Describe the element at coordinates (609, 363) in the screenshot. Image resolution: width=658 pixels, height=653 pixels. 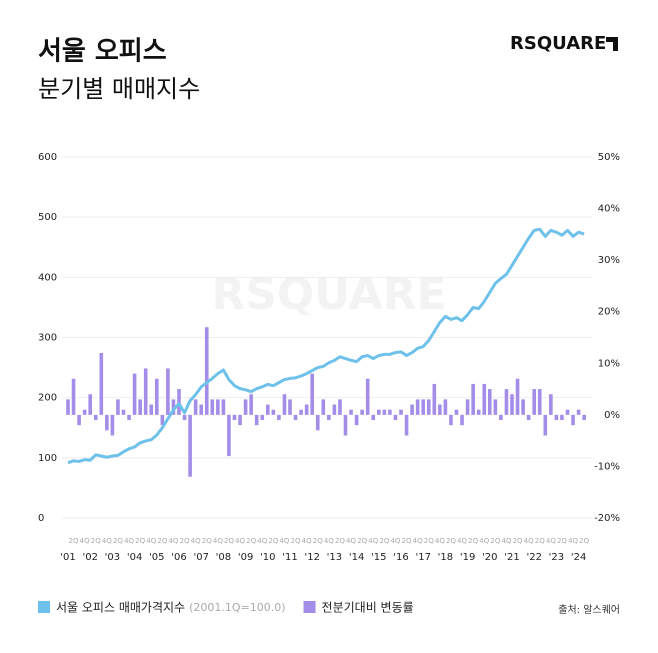
I see `y2-tick-label: 10%` at that location.